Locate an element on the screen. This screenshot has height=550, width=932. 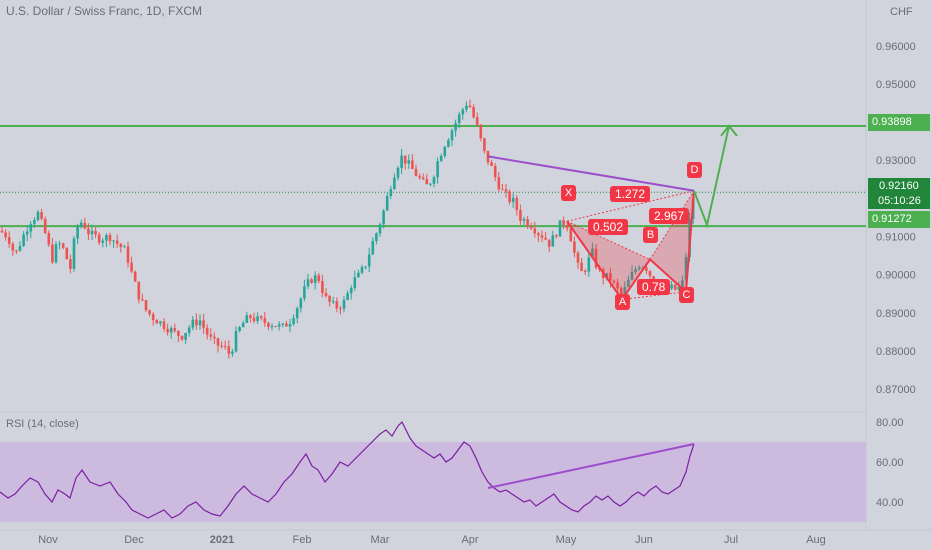
time-tick-label: Nov is located at coordinates (48, 540).